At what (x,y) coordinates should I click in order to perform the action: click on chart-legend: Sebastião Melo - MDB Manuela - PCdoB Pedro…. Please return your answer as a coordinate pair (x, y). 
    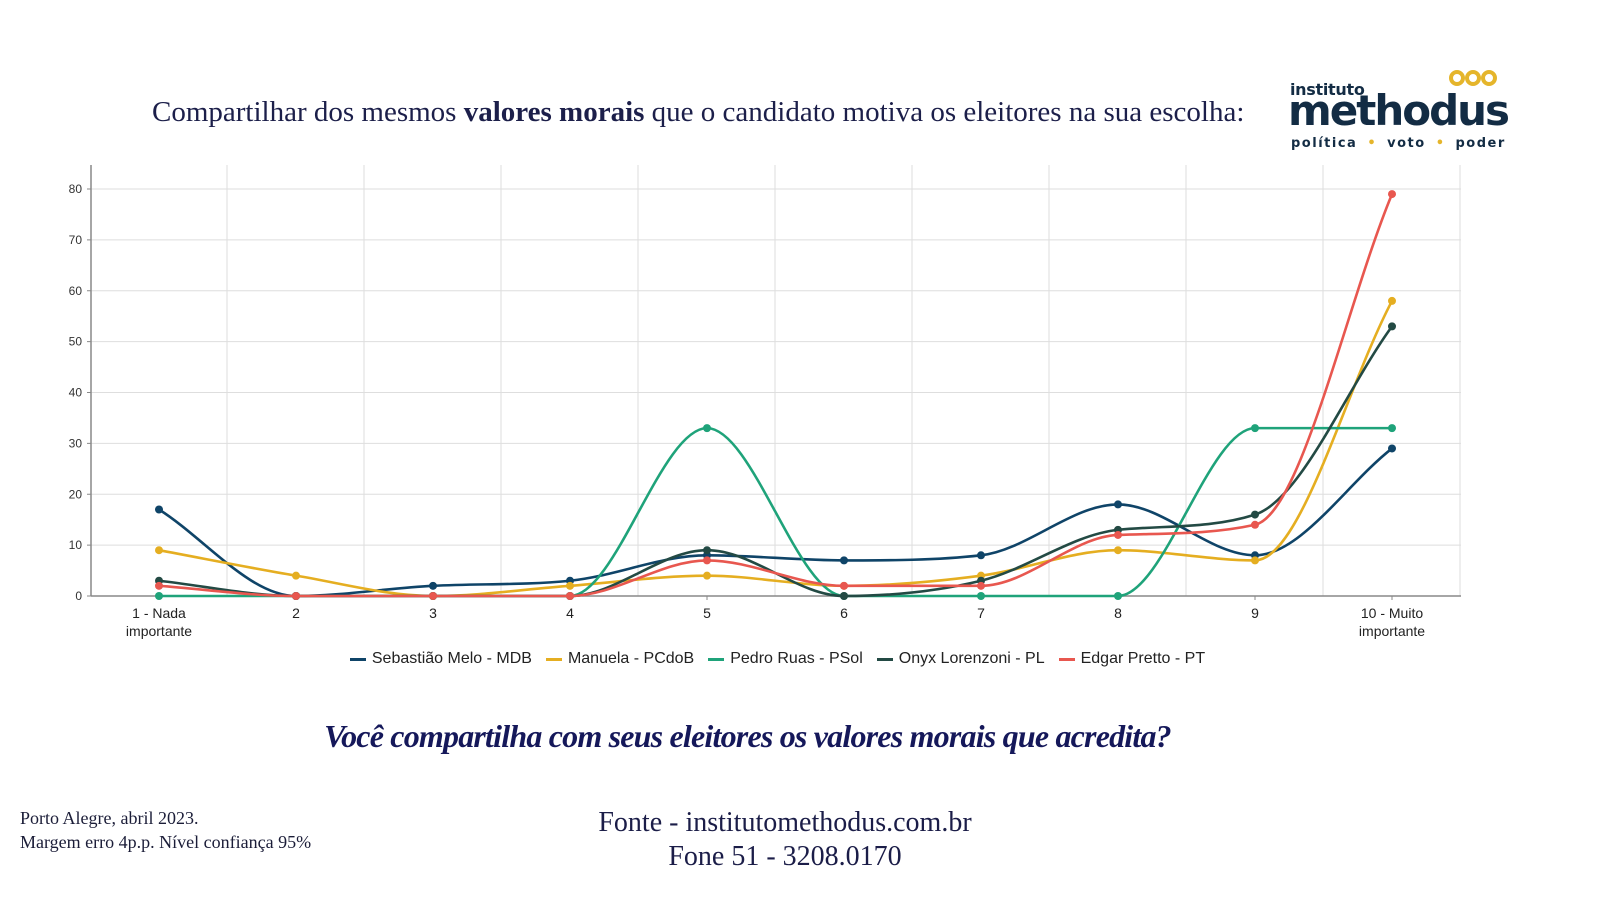
    Looking at the image, I should click on (777, 659).